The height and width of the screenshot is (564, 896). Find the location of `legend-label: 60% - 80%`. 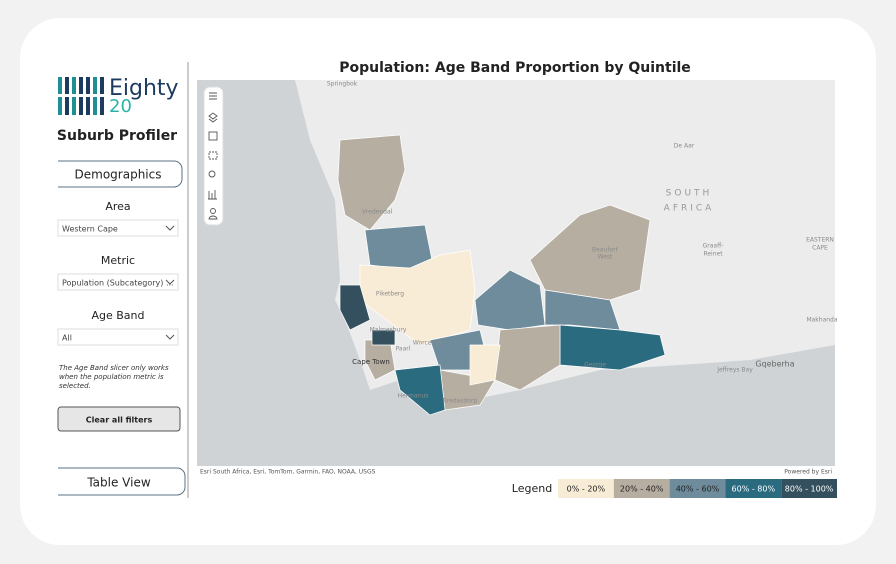

legend-label: 60% - 80% is located at coordinates (754, 489).